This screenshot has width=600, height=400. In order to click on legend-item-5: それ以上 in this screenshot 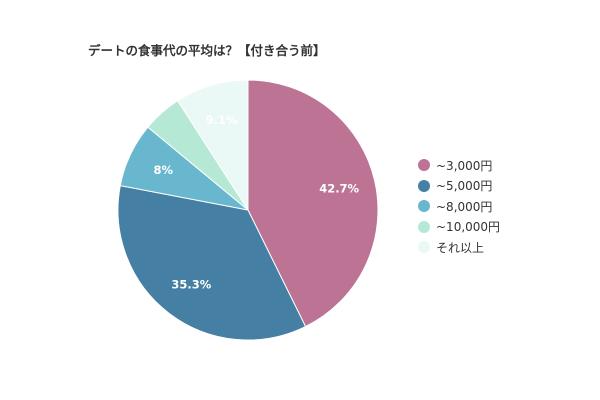, I will do `click(459, 247)`.